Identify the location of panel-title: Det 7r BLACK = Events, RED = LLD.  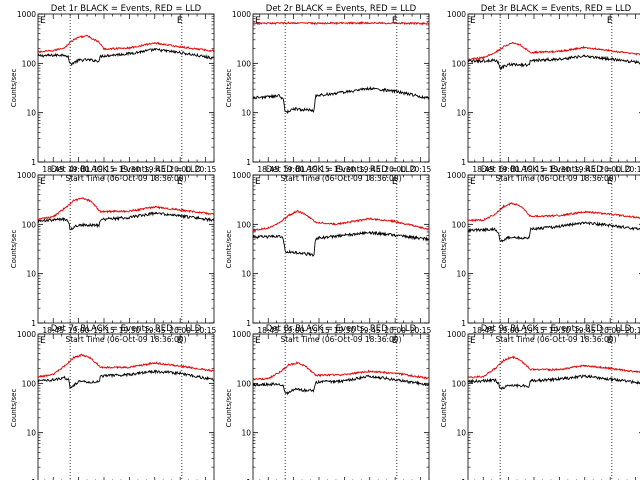
(126, 329).